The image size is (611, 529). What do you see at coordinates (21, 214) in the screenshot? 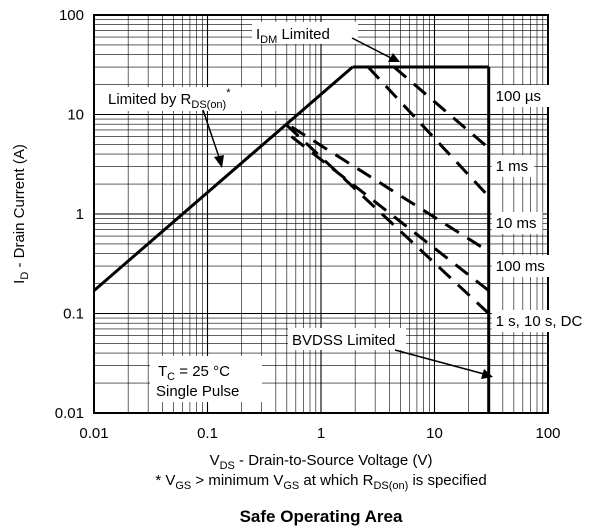
I see `y-axis-title: ID - Drain Current (A)` at bounding box center [21, 214].